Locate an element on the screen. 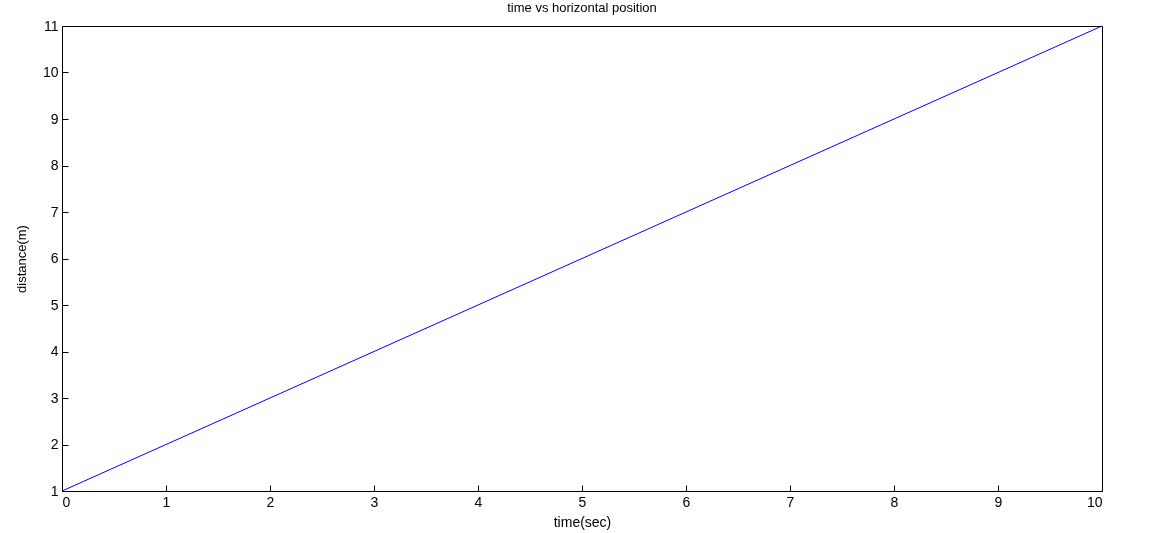  chart-title: time vs horizontal position is located at coordinates (582, 7).